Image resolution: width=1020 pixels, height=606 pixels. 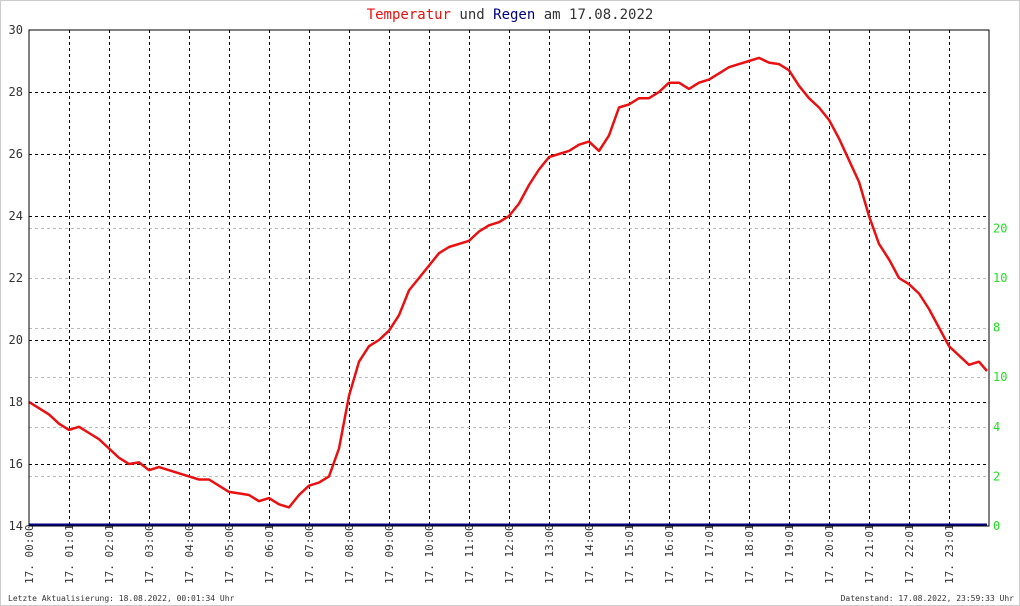 I want to click on x-tick-label: 17. 23:01, so click(x=949, y=554).